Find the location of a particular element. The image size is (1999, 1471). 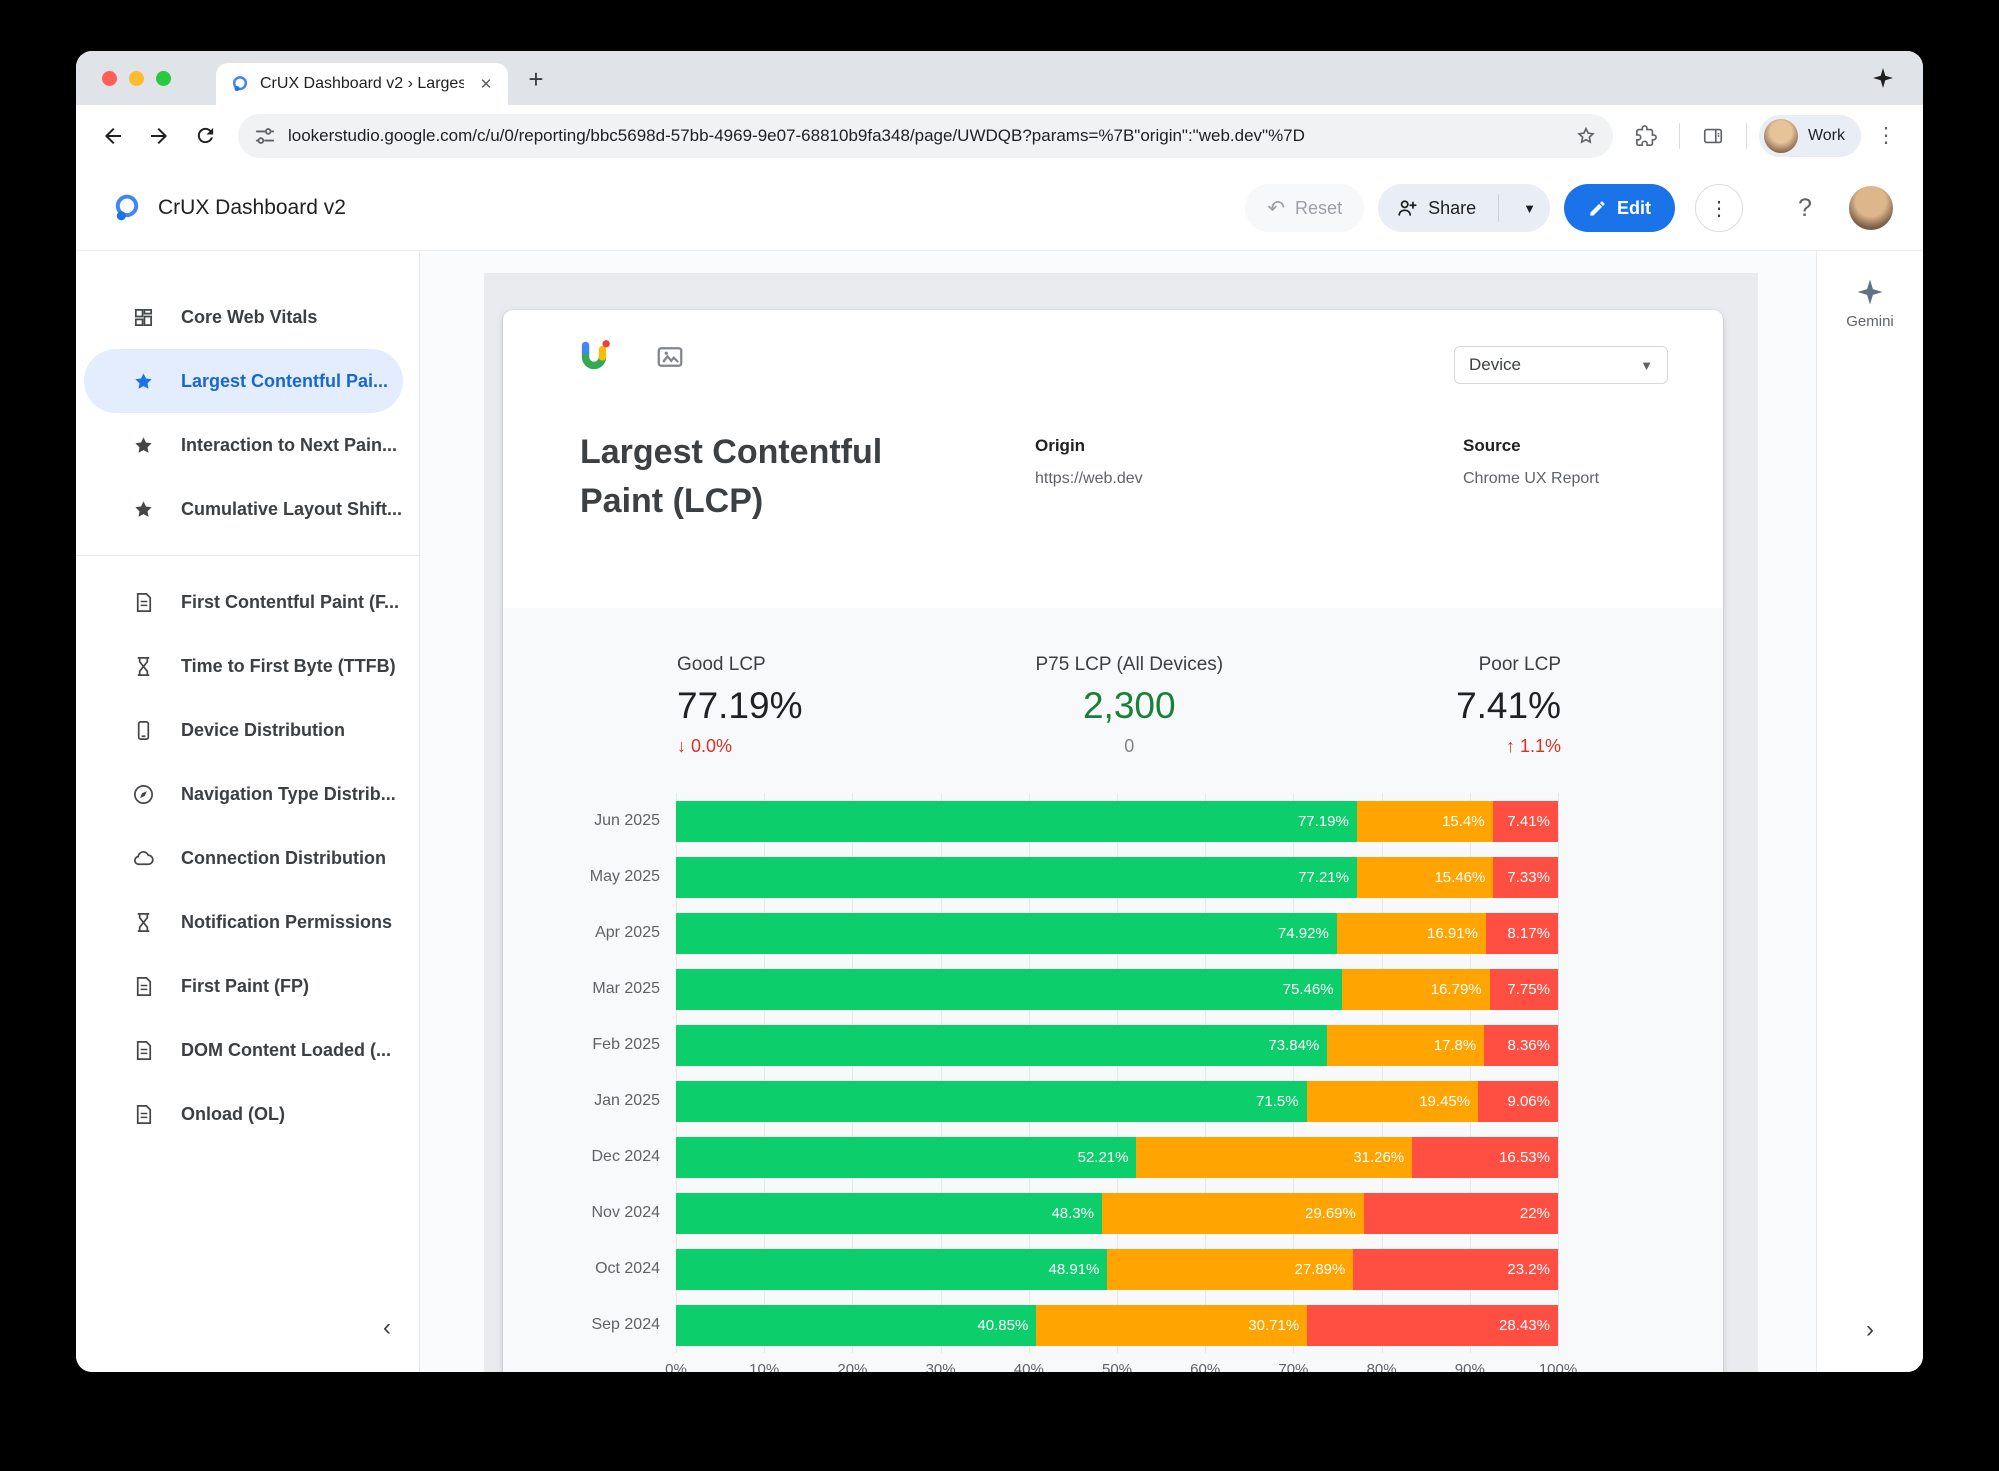

edit-button: Edit is located at coordinates (1619, 208).